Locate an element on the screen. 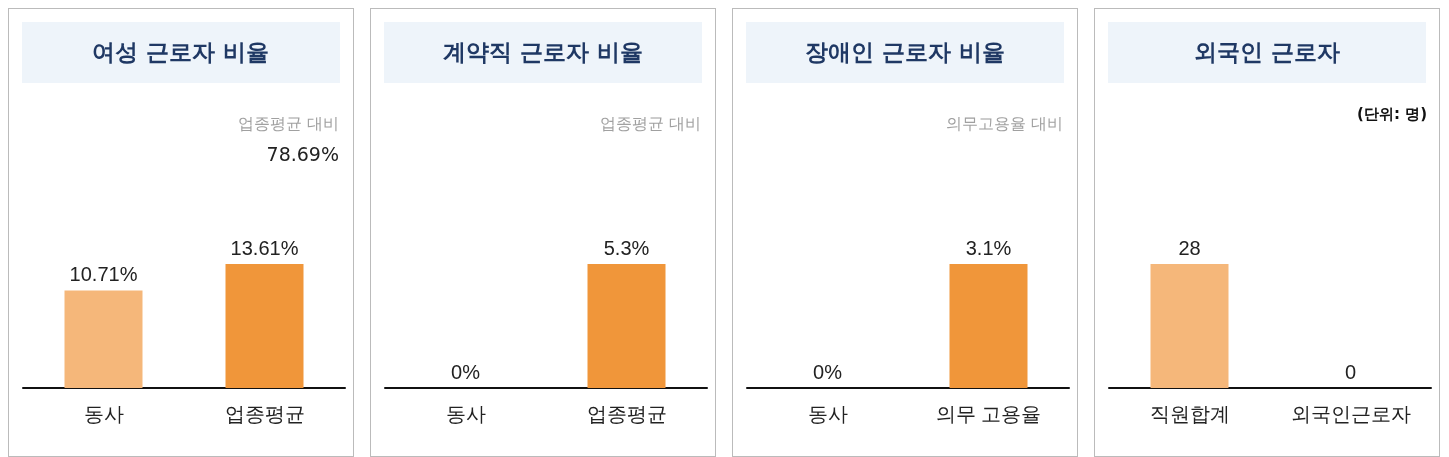  x-tick-label: 외국인근로자 is located at coordinates (1350, 414).